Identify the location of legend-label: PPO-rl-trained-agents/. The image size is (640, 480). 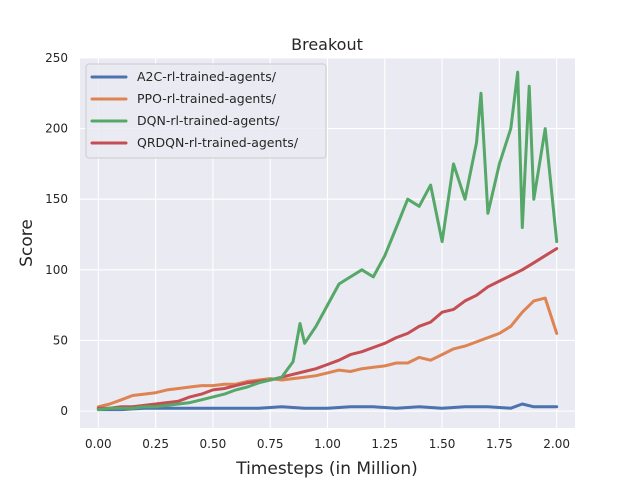
(207, 98).